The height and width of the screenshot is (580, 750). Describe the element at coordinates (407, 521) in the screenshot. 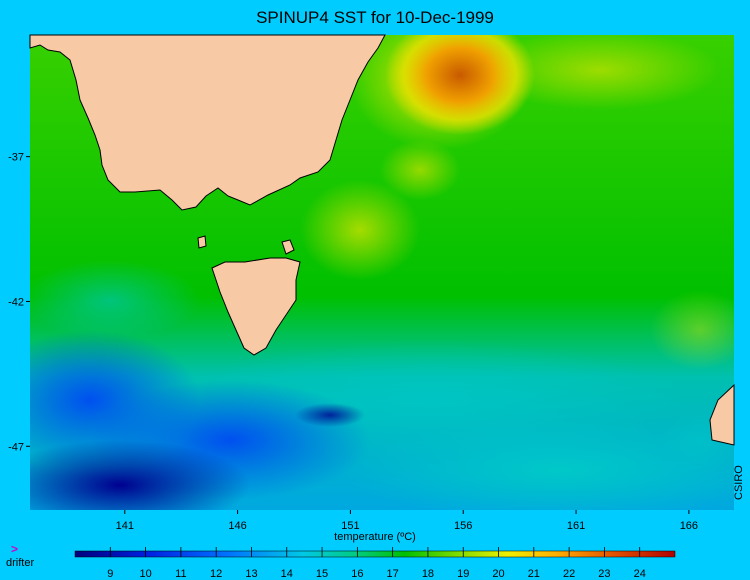

I see `lon-axis: 141 146 151 156 161 166` at that location.